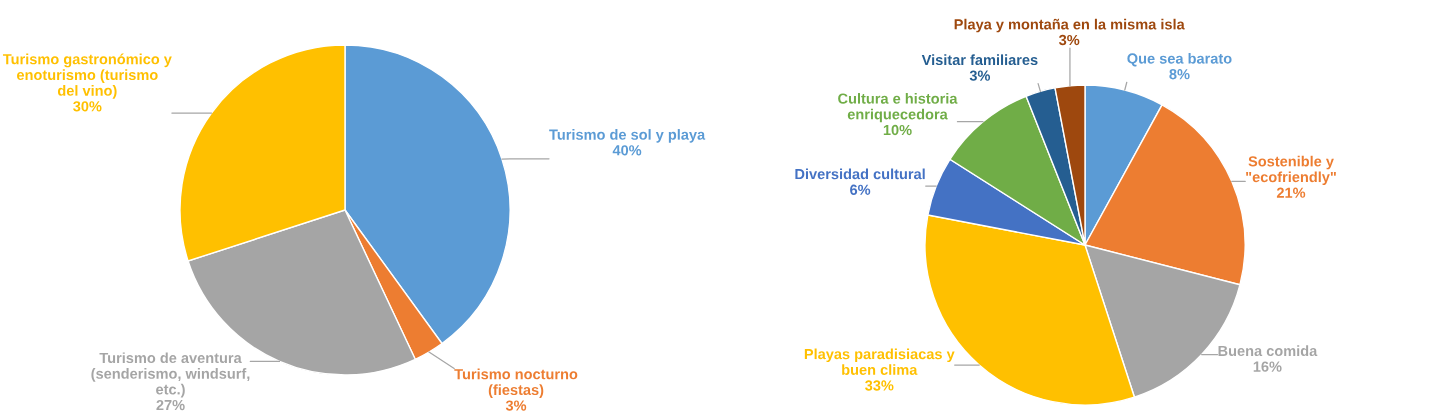  I want to click on data-label: 33%, so click(879, 385).